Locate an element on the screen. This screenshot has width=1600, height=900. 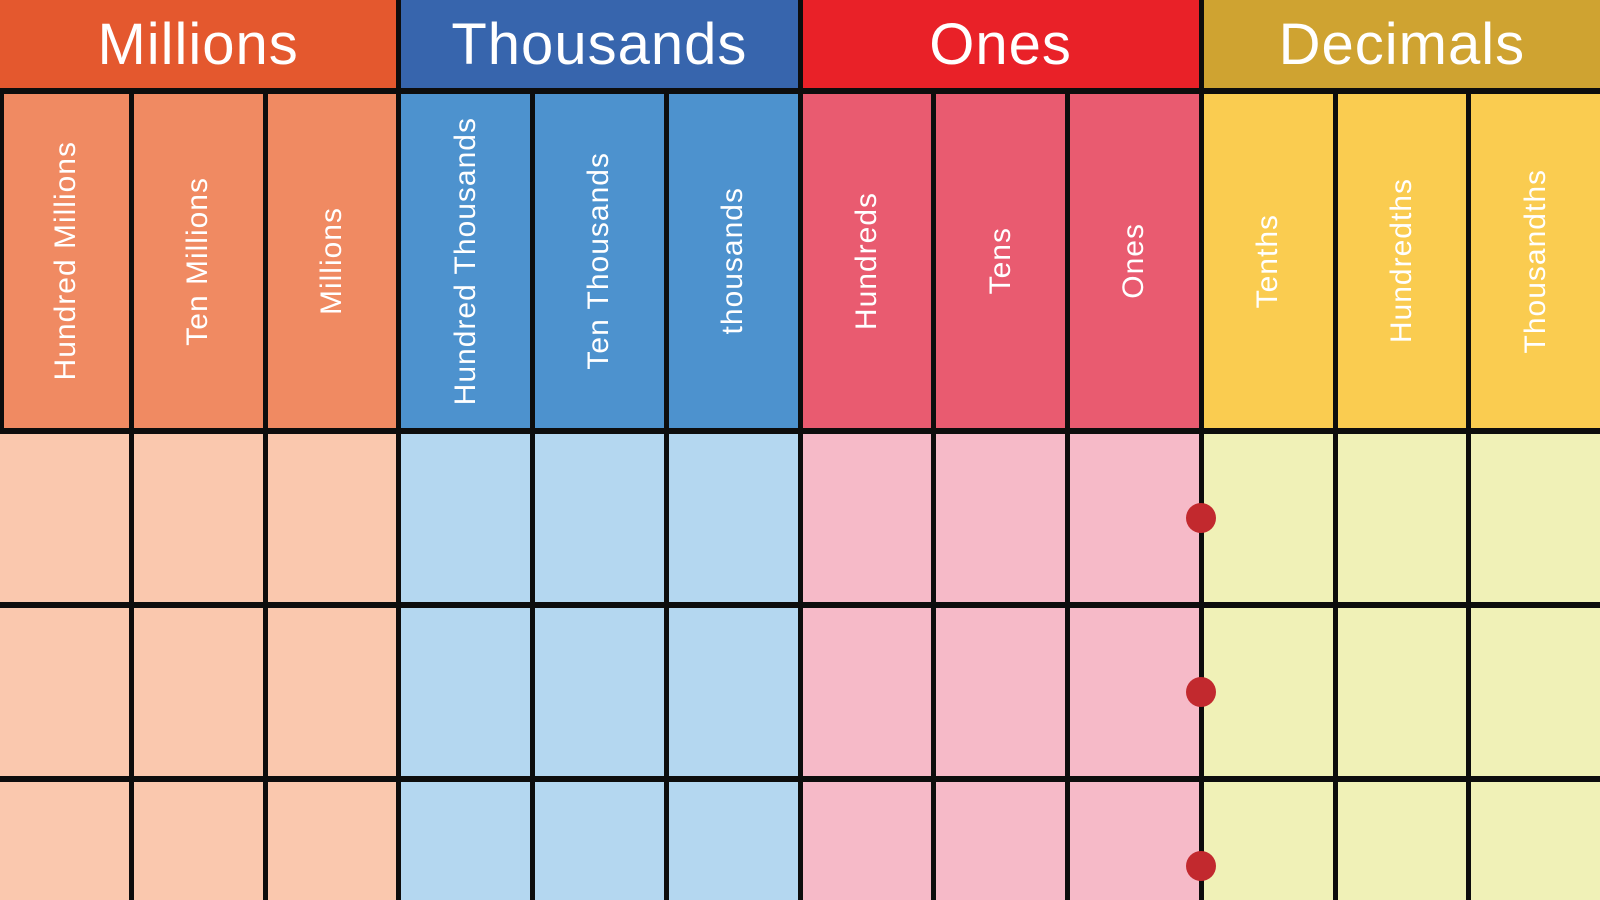
col-label-ten-millions: Ten Millions is located at coordinates (198, 261).